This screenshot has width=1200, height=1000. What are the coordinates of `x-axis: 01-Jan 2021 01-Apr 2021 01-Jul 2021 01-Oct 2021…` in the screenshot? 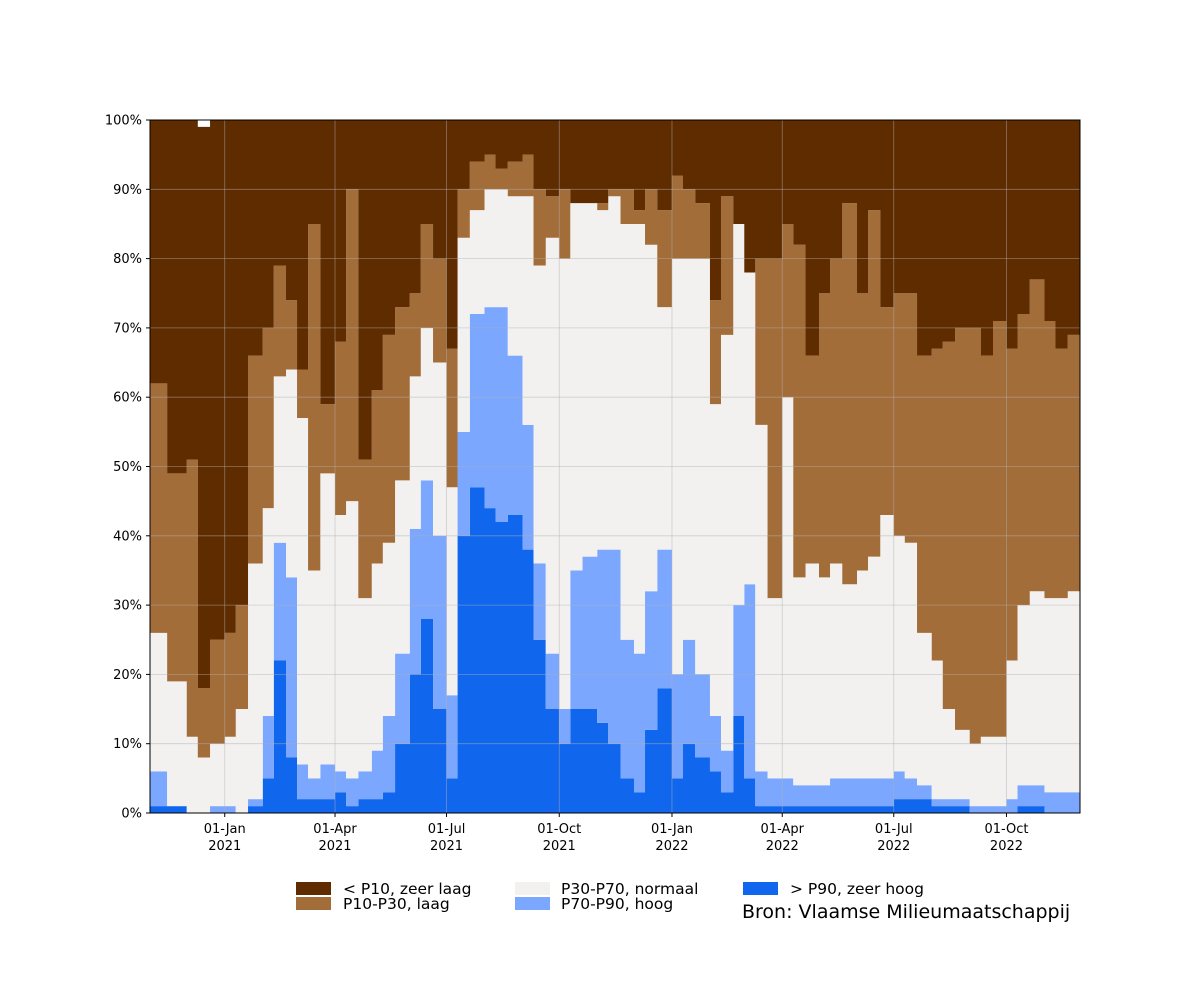 It's located at (616, 833).